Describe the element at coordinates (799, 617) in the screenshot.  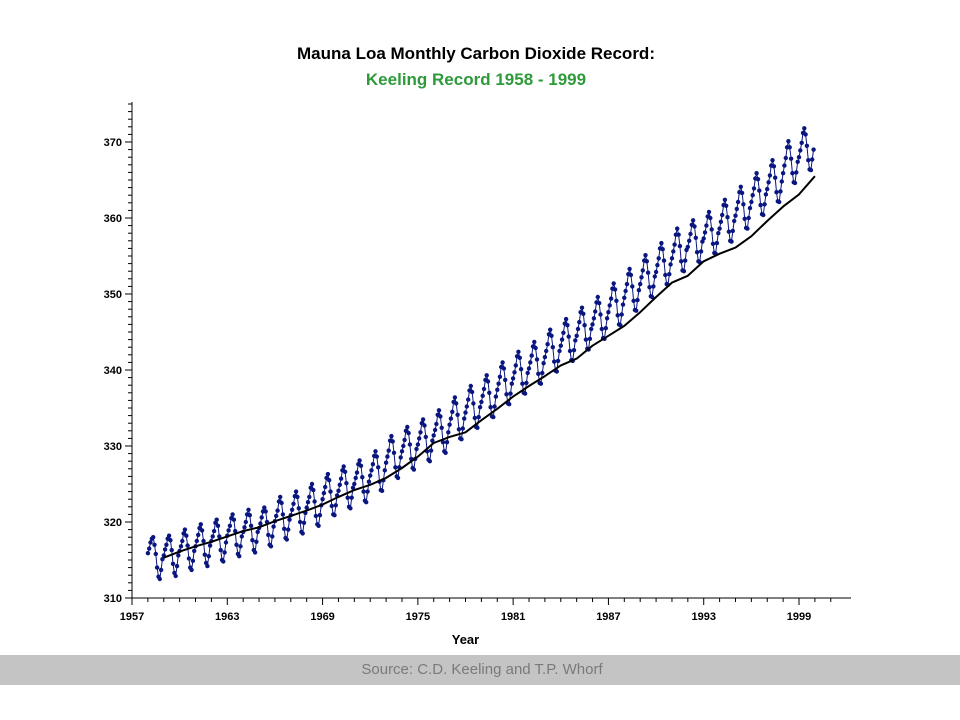
I see `x-tick-label: 1999` at that location.